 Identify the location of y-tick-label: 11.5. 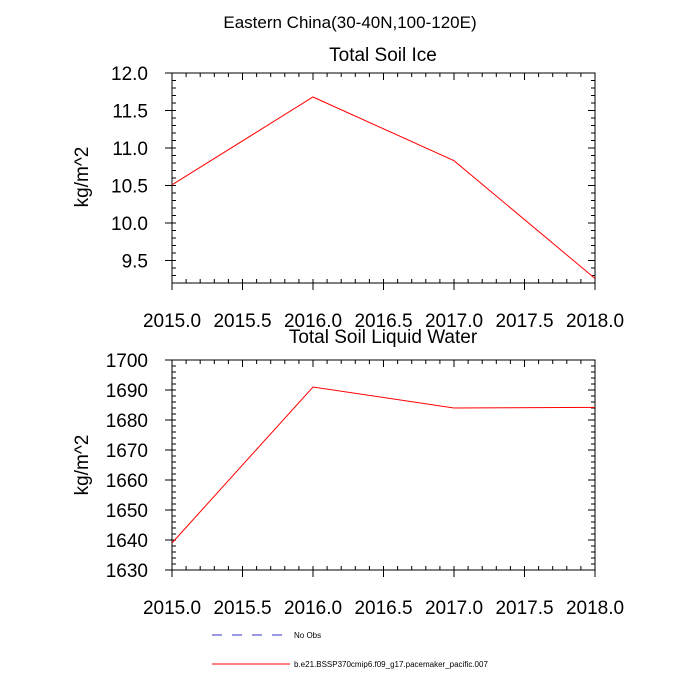
(130, 112).